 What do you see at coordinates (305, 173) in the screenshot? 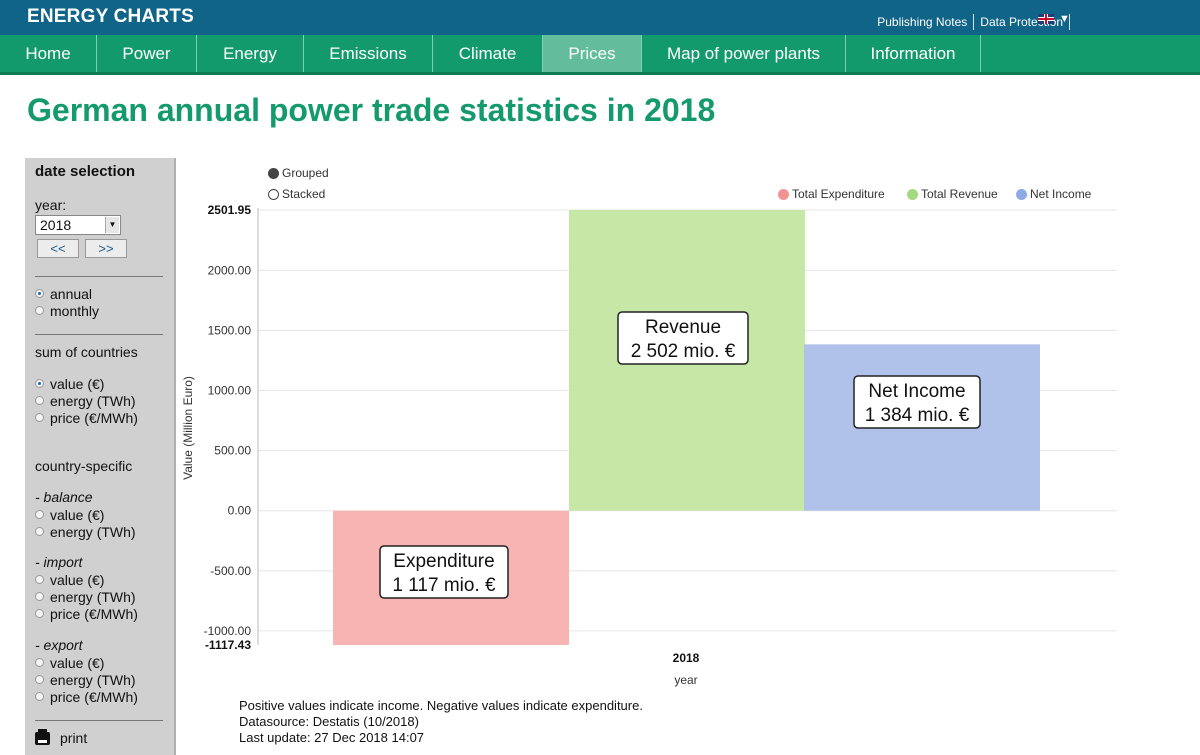
I see `grouped-label: Grouped` at bounding box center [305, 173].